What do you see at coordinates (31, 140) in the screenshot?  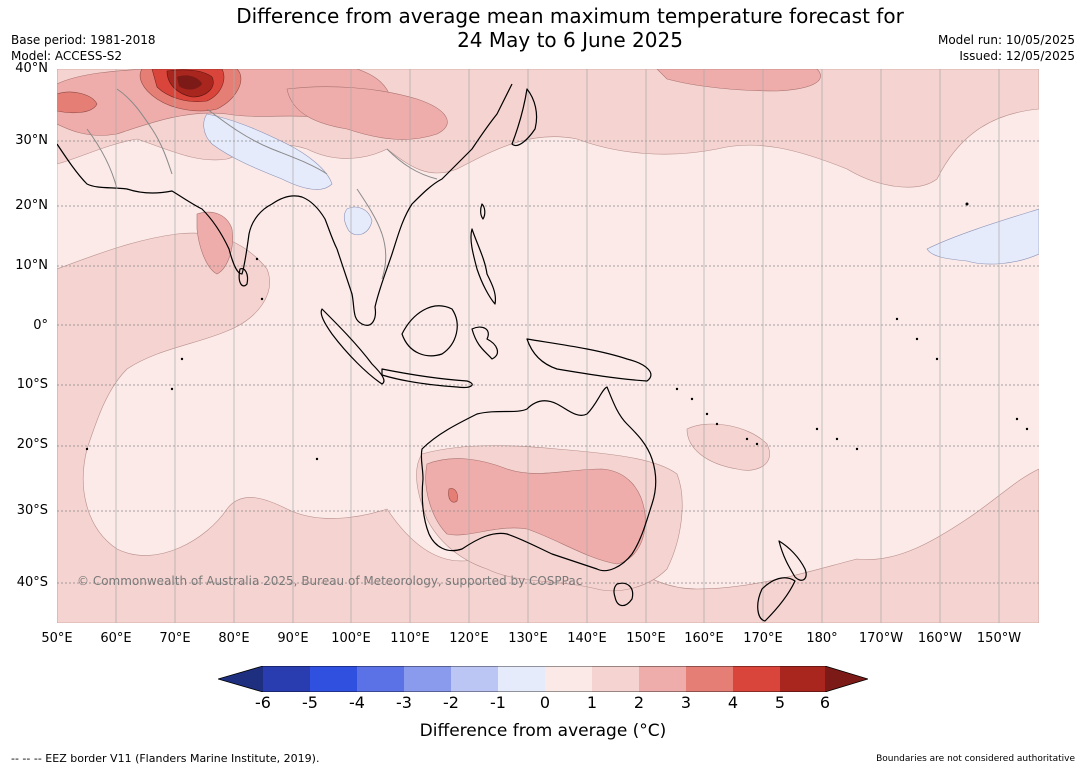 I see `lat-label-30n: 30°N` at bounding box center [31, 140].